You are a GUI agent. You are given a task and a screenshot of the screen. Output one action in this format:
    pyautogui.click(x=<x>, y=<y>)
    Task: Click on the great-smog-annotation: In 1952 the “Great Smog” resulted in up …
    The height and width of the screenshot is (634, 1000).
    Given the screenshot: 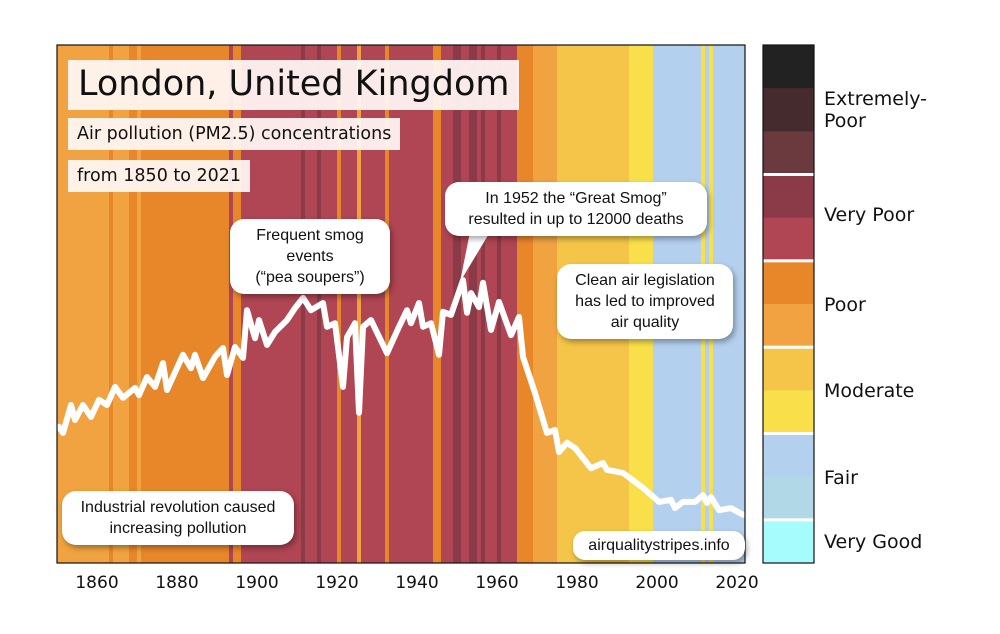 What is the action you would take?
    pyautogui.click(x=576, y=209)
    